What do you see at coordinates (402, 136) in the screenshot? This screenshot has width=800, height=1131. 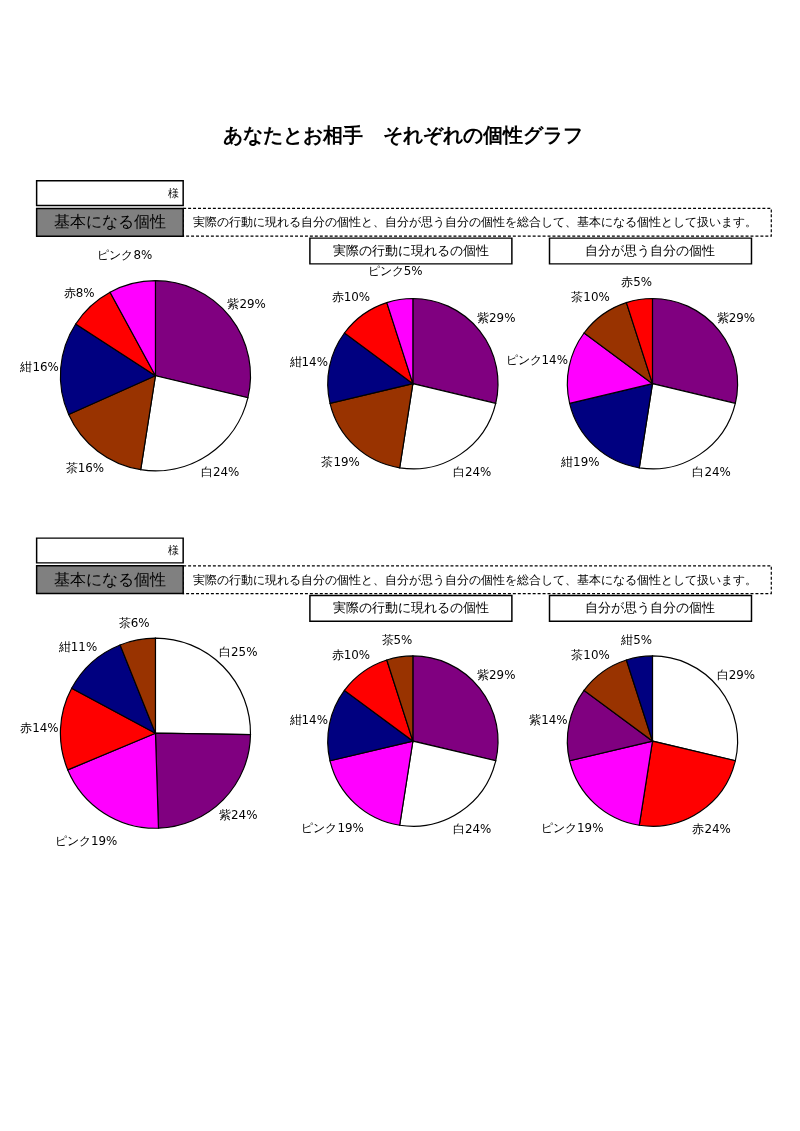 I see `text: あなたとお相手 それぞれの個性グラフ` at bounding box center [402, 136].